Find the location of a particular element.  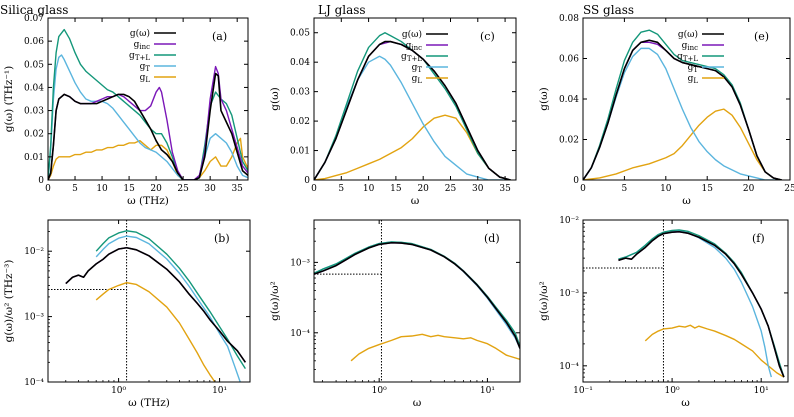

panel-a-xlabel: ω (THz) is located at coordinates (148, 201).